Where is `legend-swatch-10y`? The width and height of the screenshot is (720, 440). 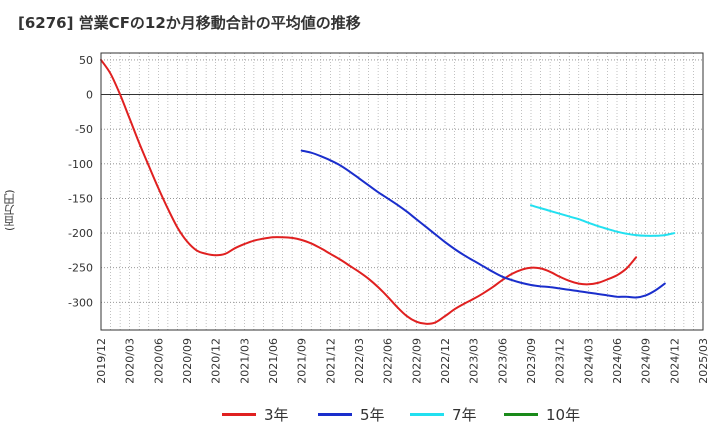 legend-swatch-10y is located at coordinates (521, 414).